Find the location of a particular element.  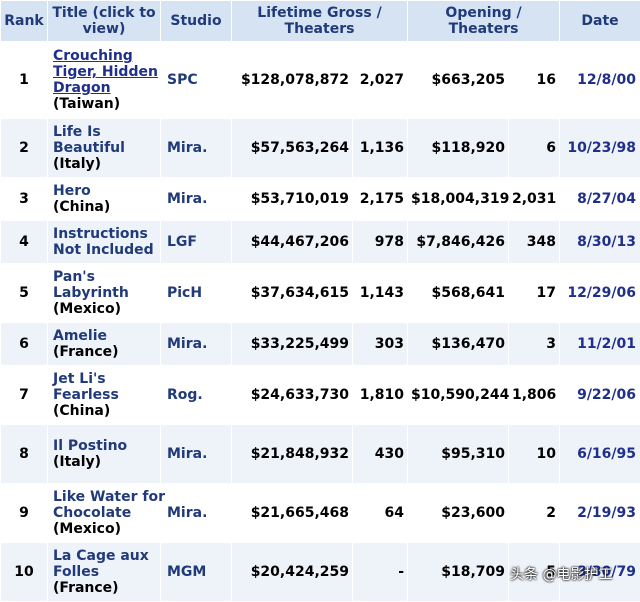

release-date-link: 12/29/06 is located at coordinates (600, 293).